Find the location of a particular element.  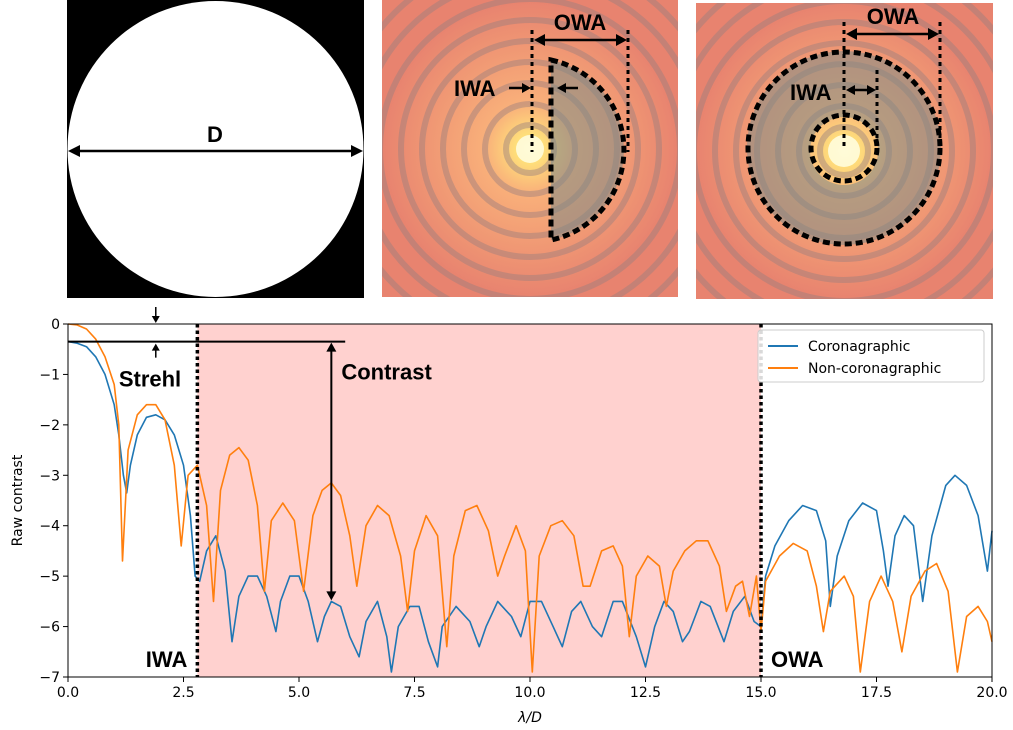

pupil-panel: D is located at coordinates (215, 149).